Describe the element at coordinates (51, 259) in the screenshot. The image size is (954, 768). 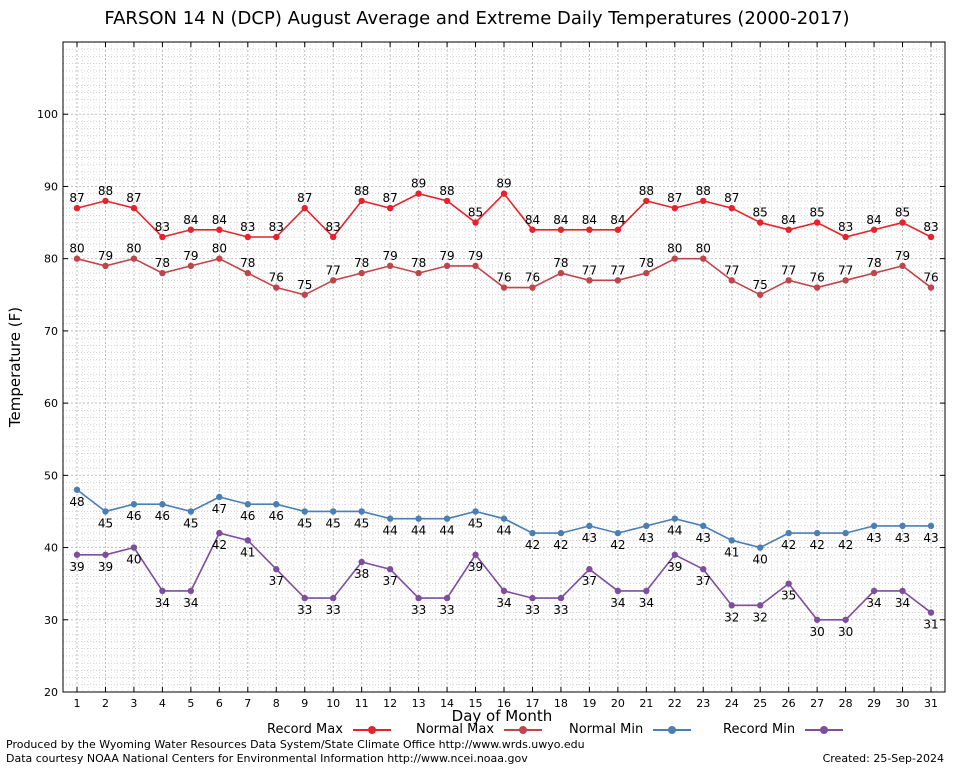
I see `y-tick-label: 80` at that location.